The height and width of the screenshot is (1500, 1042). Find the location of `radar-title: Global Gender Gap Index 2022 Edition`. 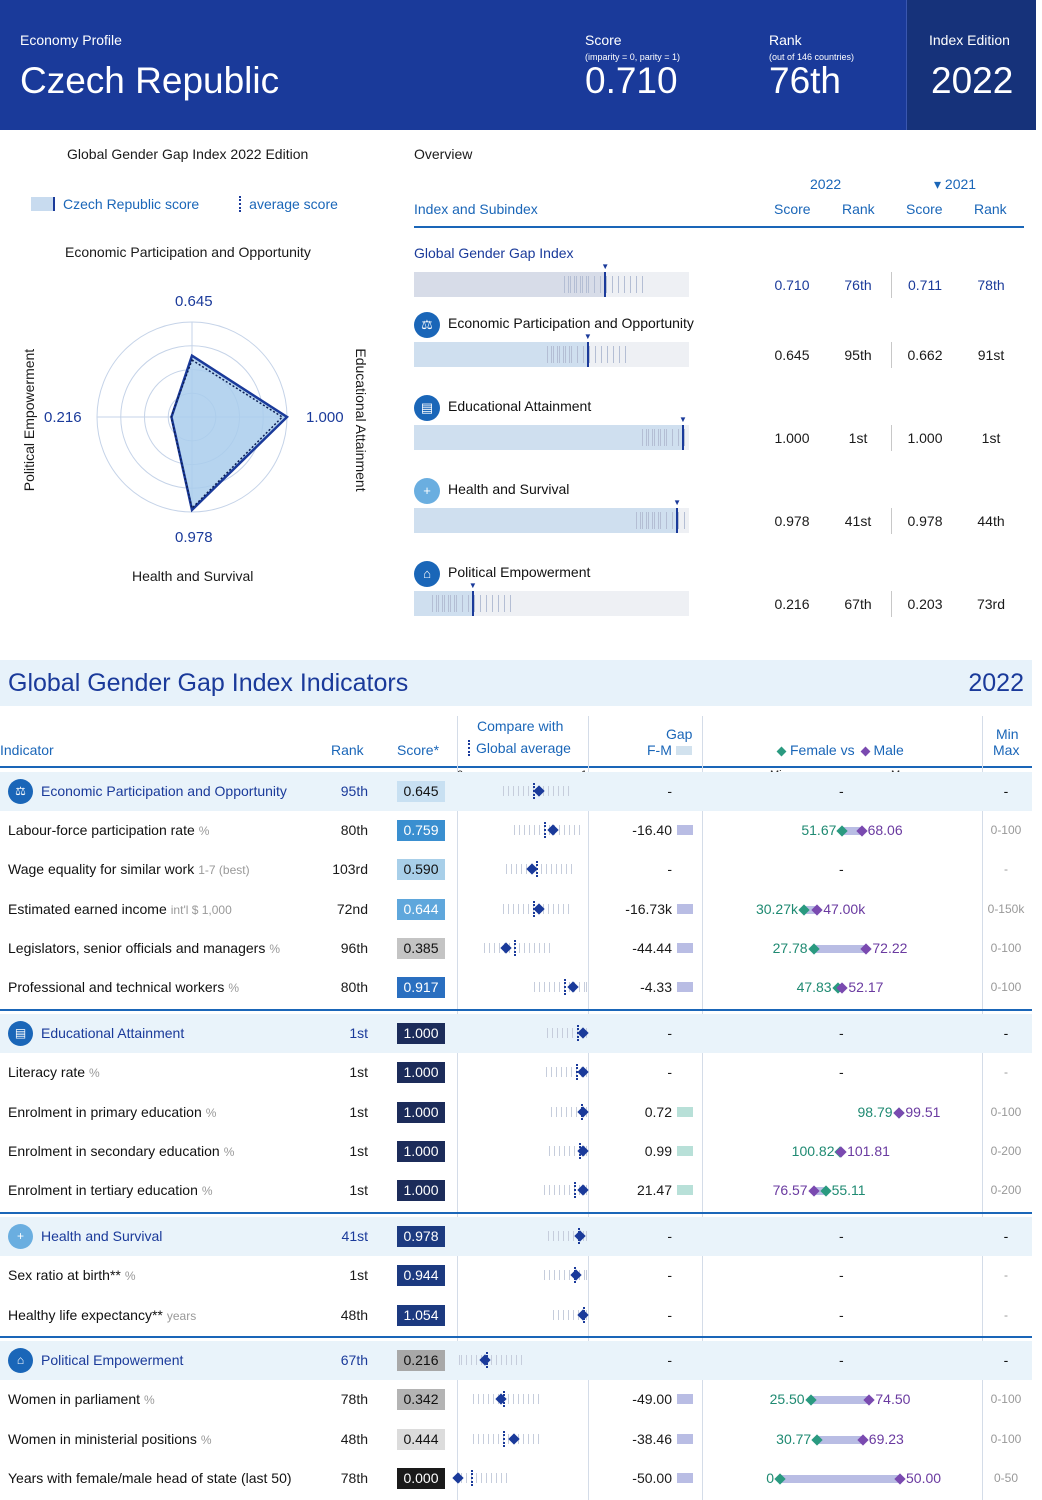

radar-title: Global Gender Gap Index 2022 Edition is located at coordinates (187, 154).